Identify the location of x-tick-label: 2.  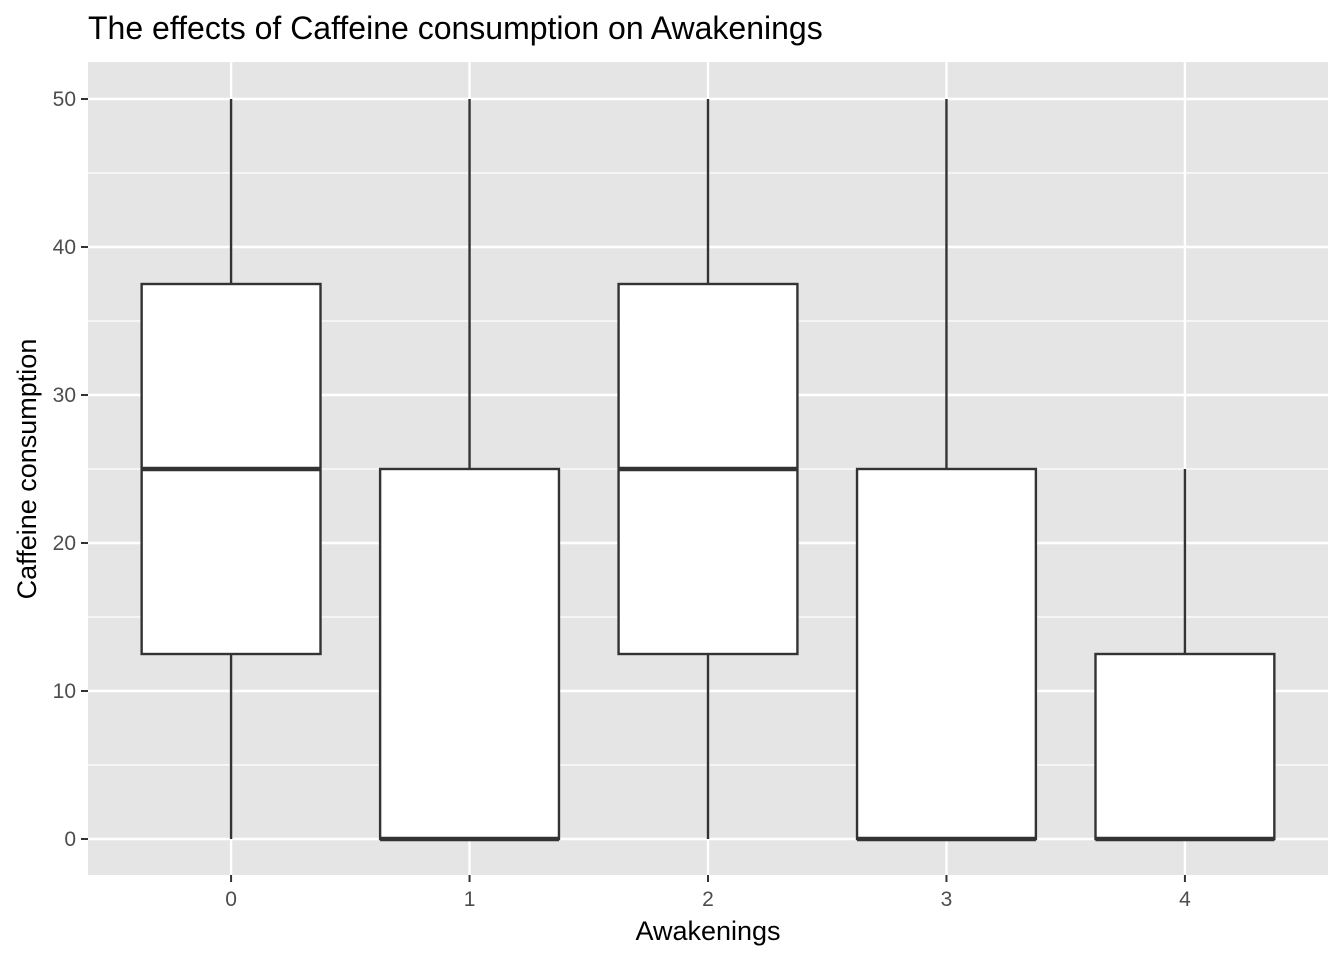
(708, 899).